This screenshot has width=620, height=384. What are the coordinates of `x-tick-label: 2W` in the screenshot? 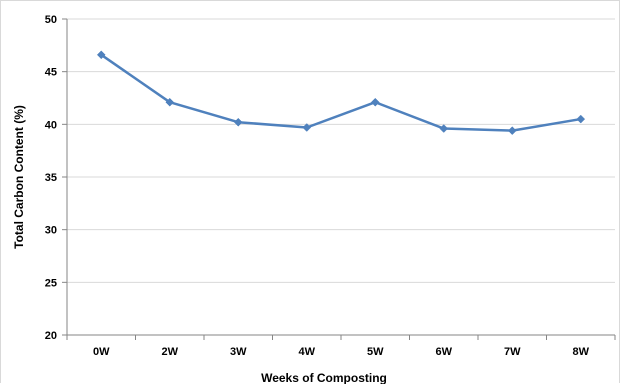 It's located at (170, 352).